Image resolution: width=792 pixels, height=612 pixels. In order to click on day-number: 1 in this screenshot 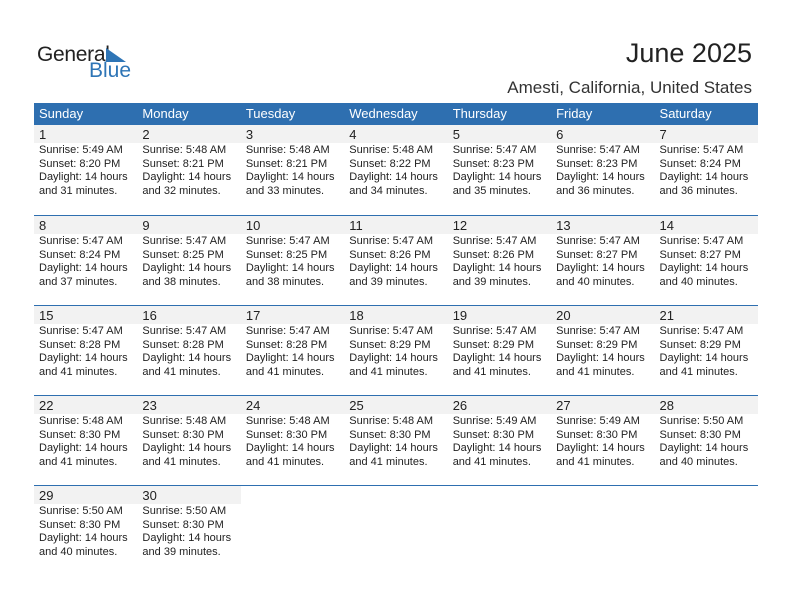, I will do `click(86, 134)`.